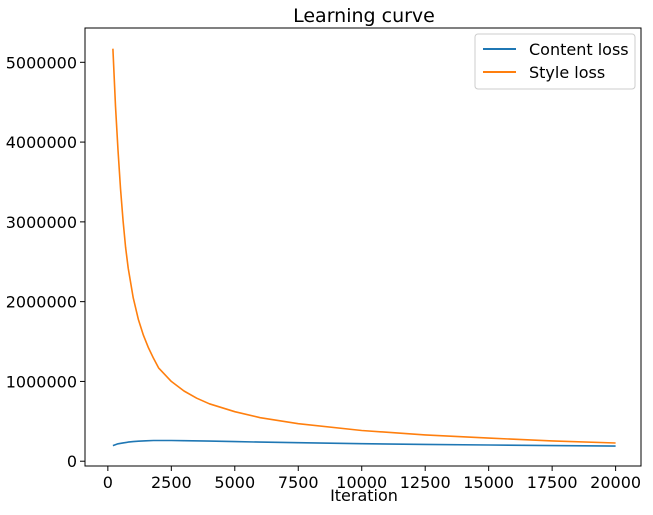 This screenshot has height=515, width=653. Describe the element at coordinates (41, 381) in the screenshot. I see `y-tick-label: 1000000` at that location.